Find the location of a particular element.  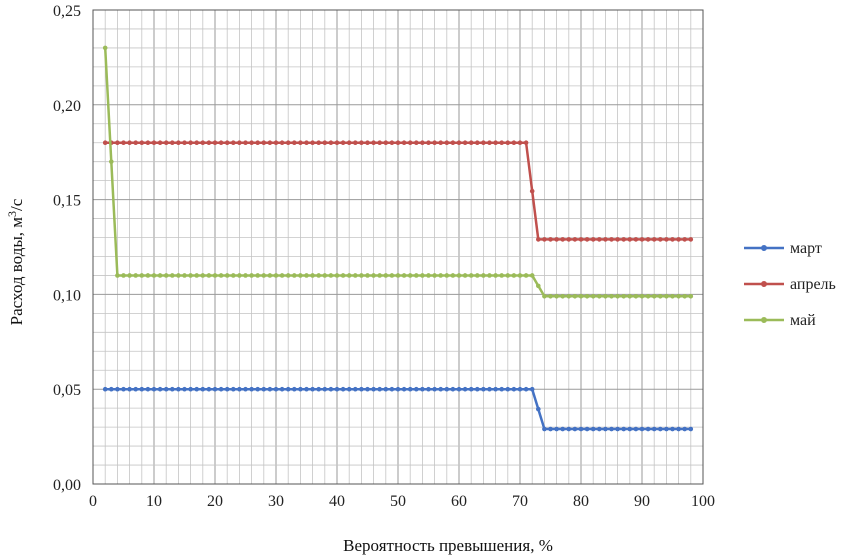

legend-item: апрель is located at coordinates (790, 284).